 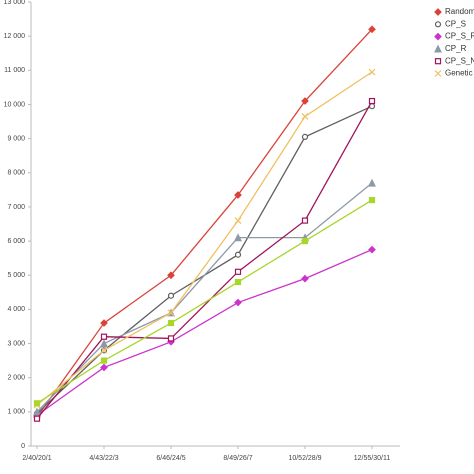 What do you see at coordinates (16, 275) in the screenshot?
I see `y-tick-label: 5 000` at bounding box center [16, 275].